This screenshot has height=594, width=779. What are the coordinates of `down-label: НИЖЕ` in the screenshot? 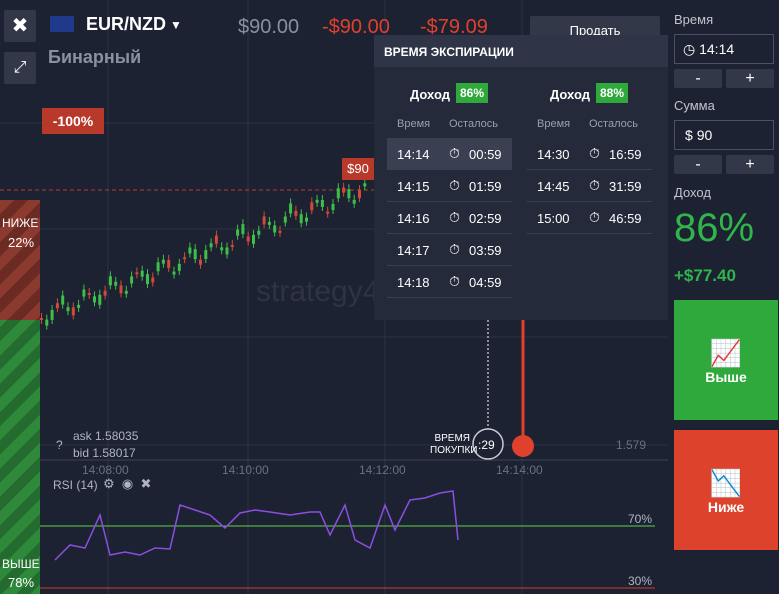 It's located at (20, 223).